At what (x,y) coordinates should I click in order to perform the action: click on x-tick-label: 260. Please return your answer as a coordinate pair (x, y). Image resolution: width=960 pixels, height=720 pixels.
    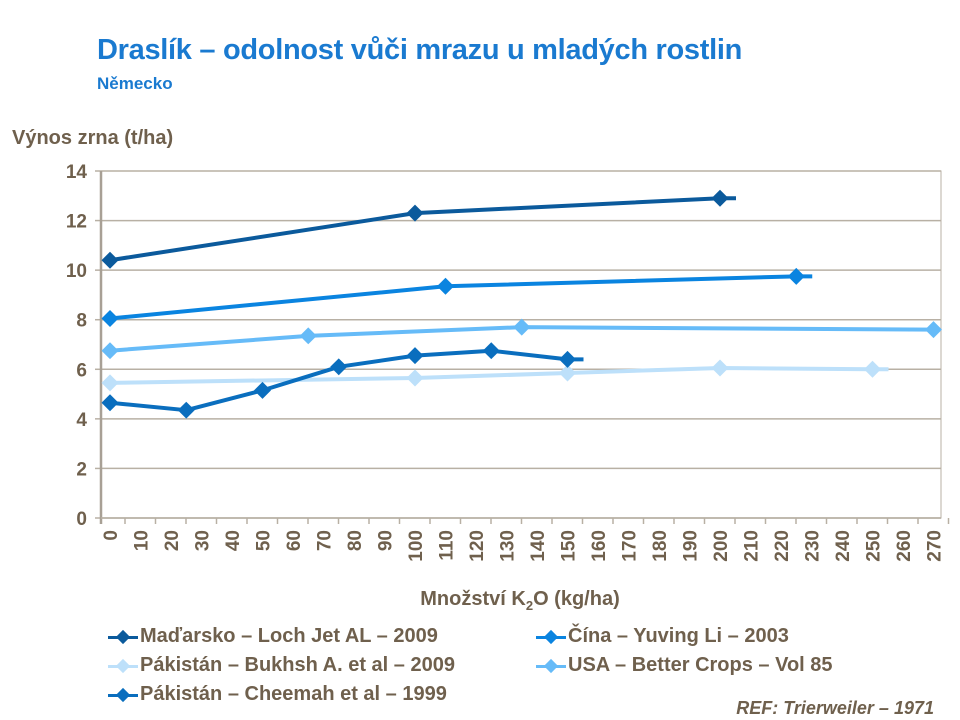
    Looking at the image, I should click on (904, 546).